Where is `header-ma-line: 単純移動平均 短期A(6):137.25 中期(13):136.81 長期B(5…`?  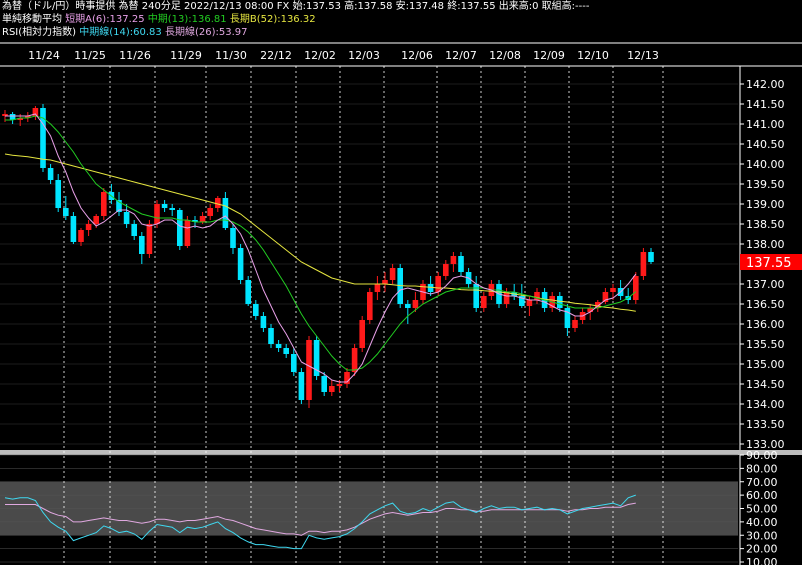 header-ma-line: 単純移動平均 短期A(6):137.25 中期(13):136.81 長期B(5… is located at coordinates (159, 19).